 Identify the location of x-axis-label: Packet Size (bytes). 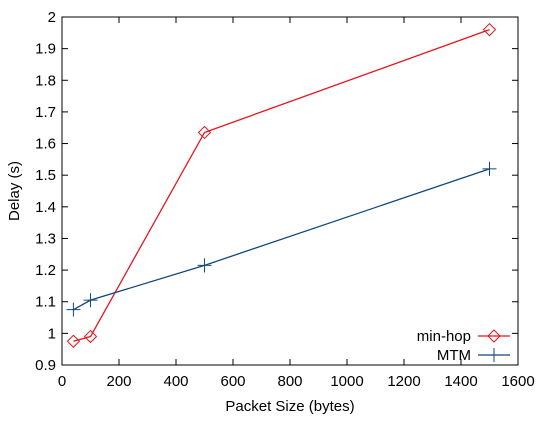
(289, 406).